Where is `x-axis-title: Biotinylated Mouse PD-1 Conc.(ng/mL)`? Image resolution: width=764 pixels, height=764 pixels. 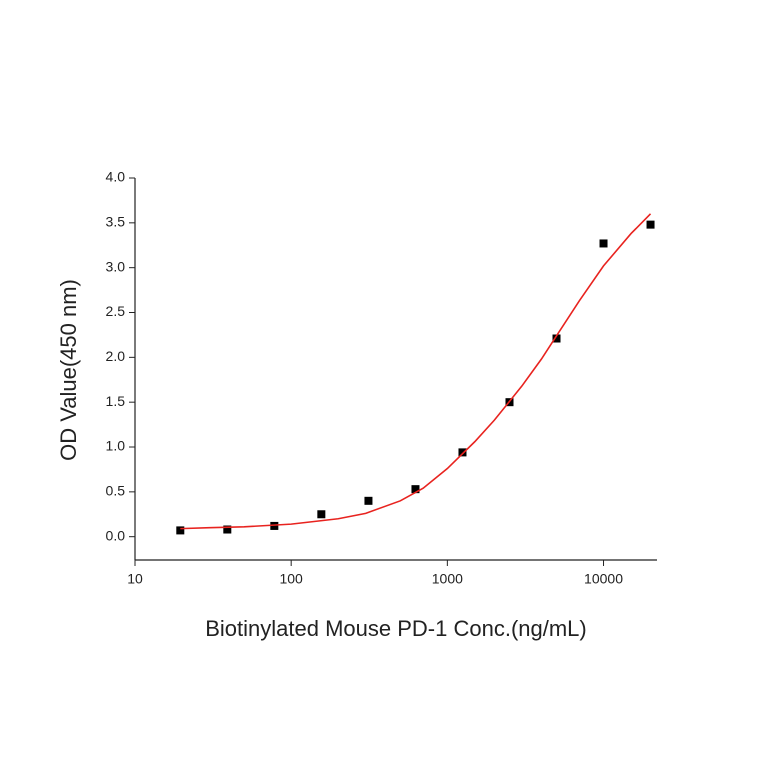
x-axis-title: Biotinylated Mouse PD-1 Conc.(ng/mL) is located at coordinates (396, 628).